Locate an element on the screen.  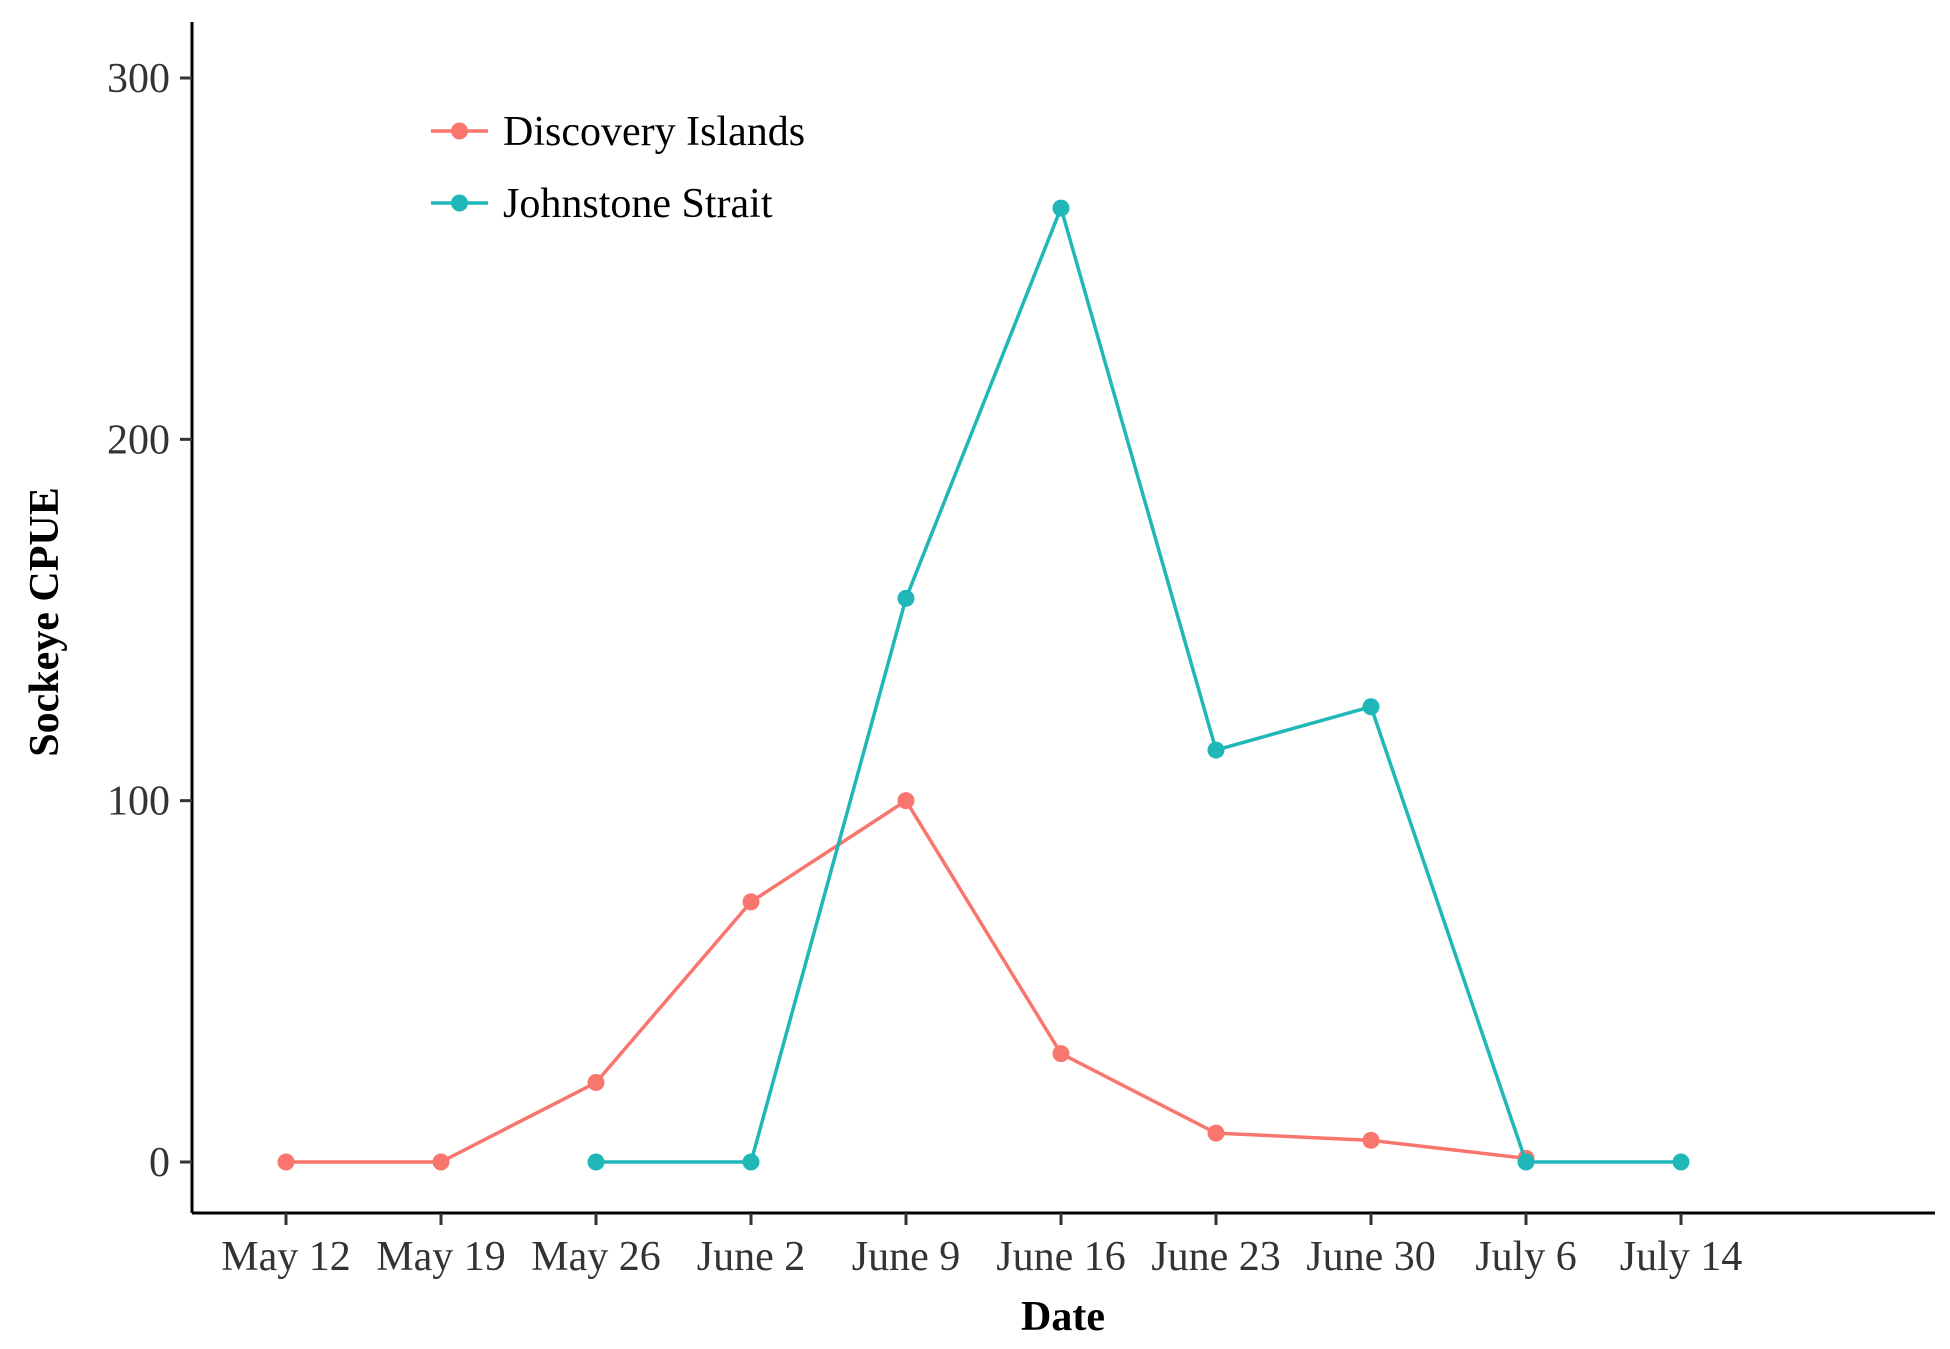
x-axis-title: Date is located at coordinates (1063, 1317).